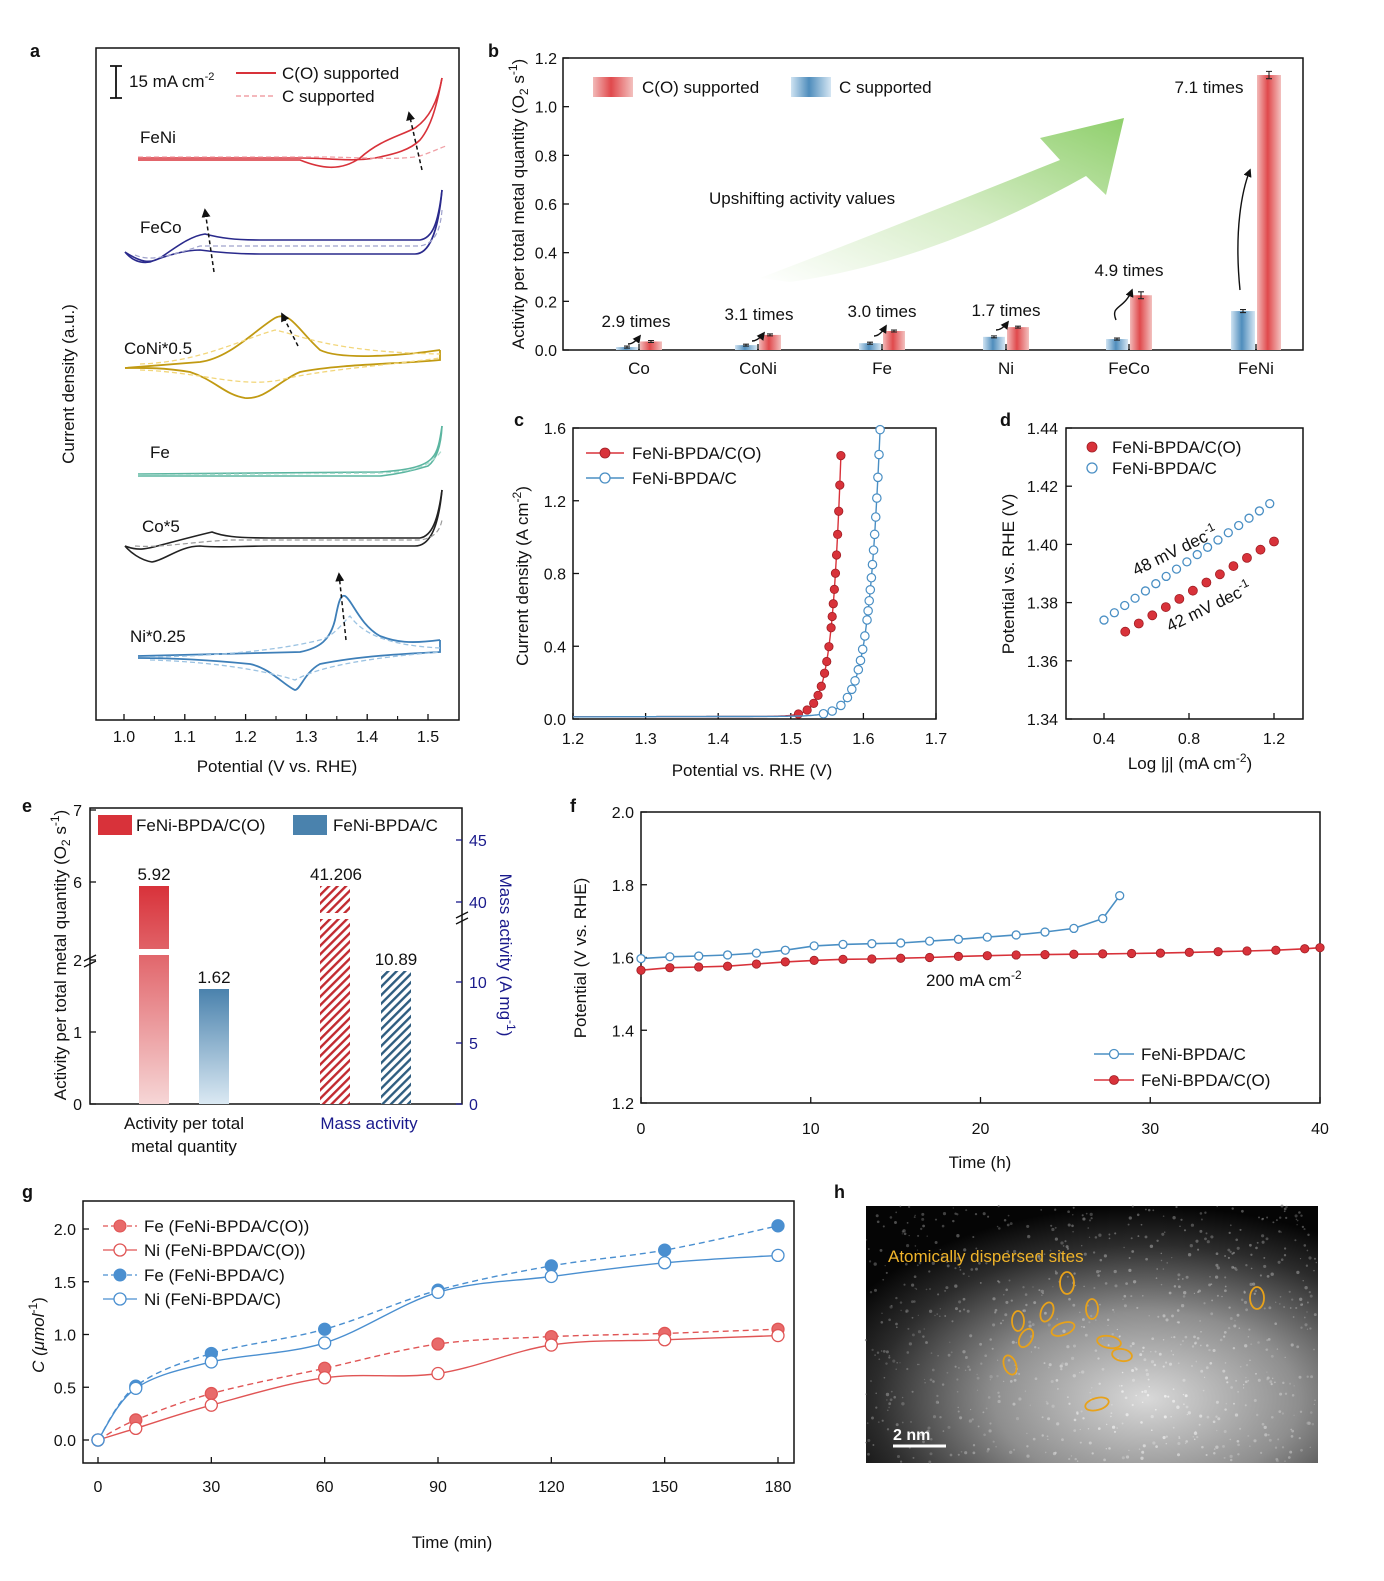 This screenshot has width=1384, height=1581. I want to click on b-xtick-label: Co, so click(639, 368).